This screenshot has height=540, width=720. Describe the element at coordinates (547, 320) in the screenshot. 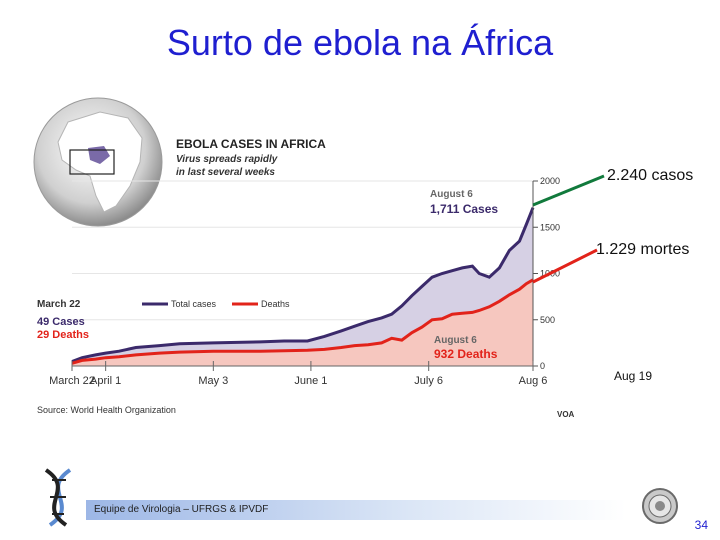

I see `y-tick-label: 500` at that location.